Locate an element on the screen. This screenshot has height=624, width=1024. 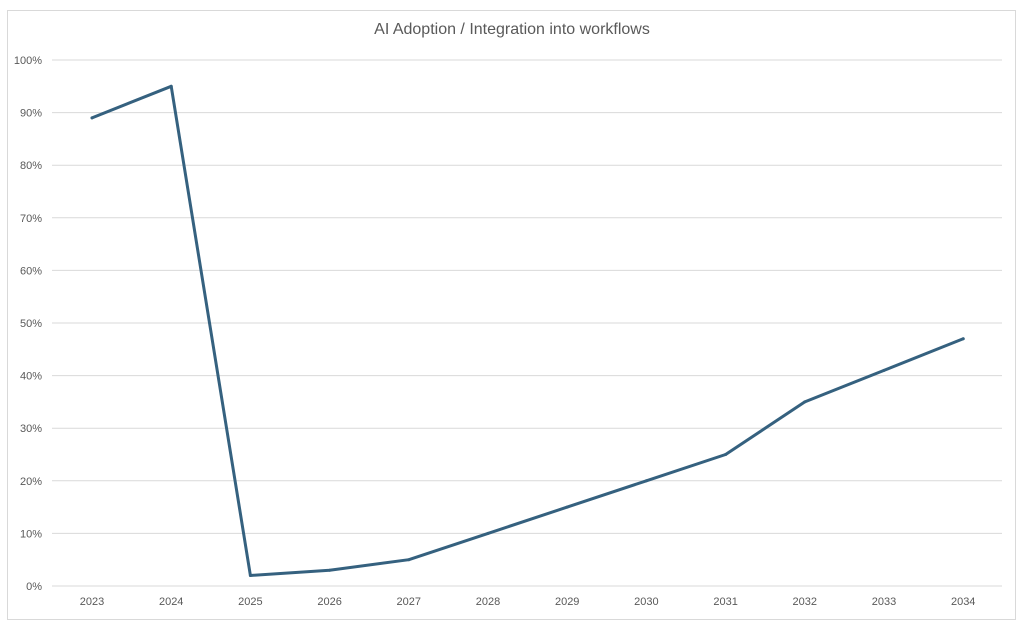
x-tick-label: 2031 is located at coordinates (725, 602).